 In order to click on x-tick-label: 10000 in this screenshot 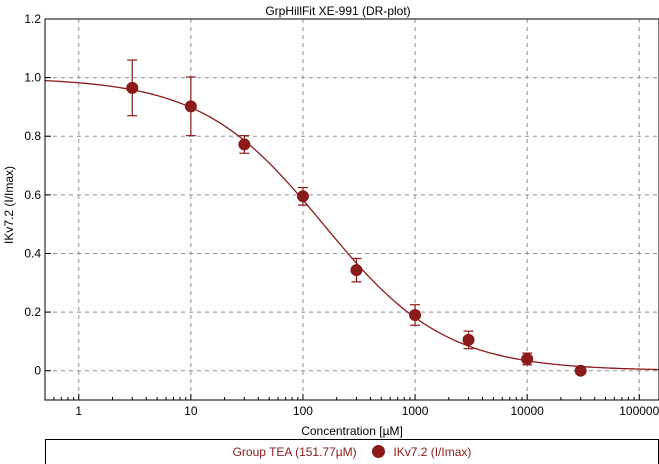, I will do `click(527, 411)`.